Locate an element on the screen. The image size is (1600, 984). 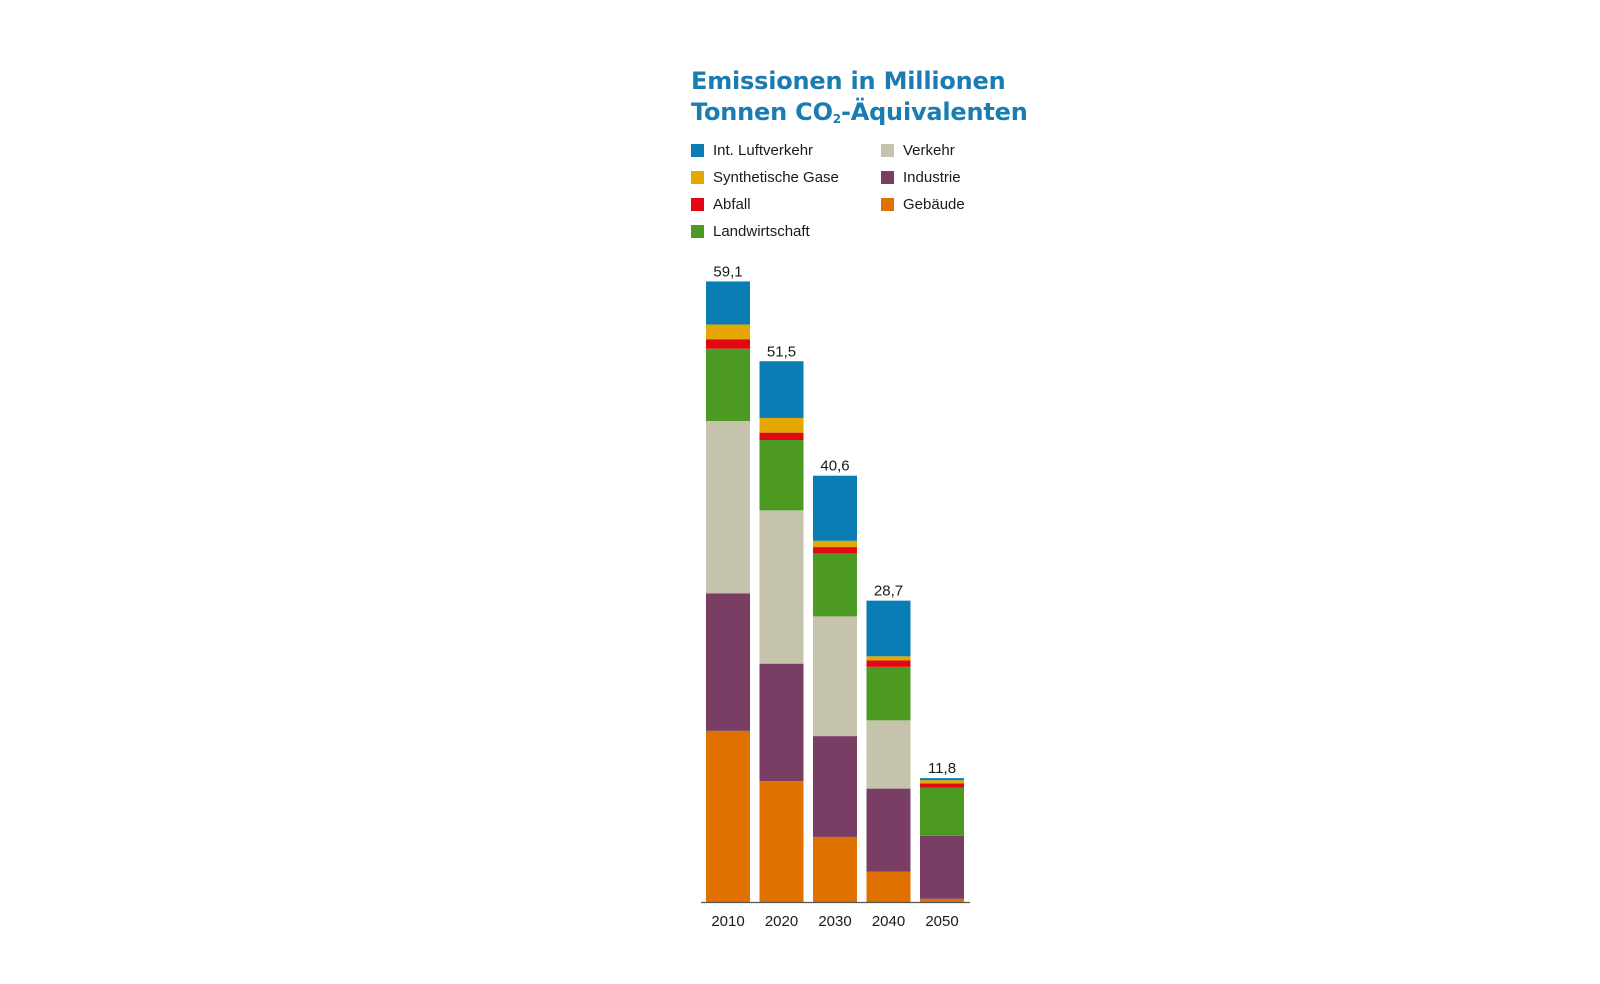
legend-swatch-landwirtschaft is located at coordinates (697, 231).